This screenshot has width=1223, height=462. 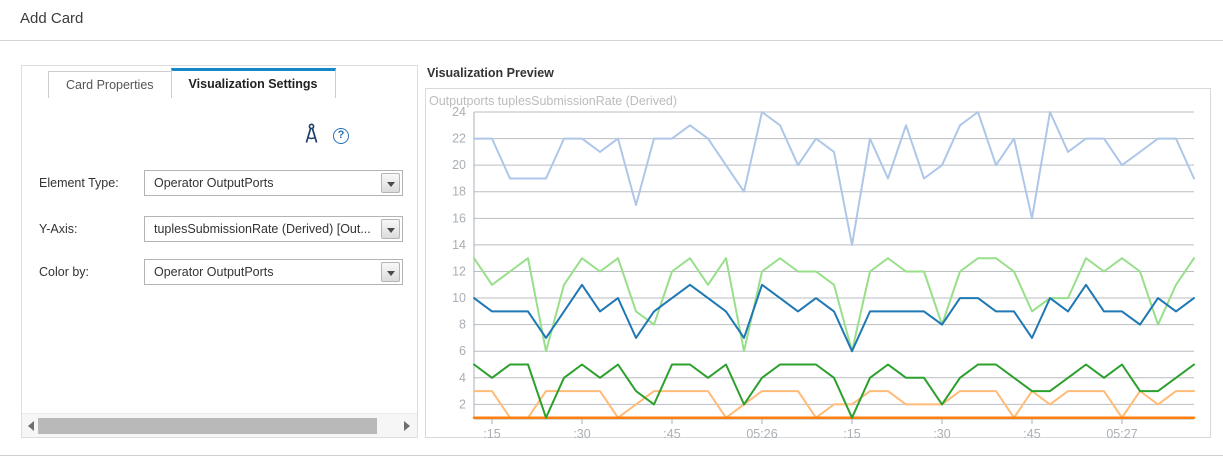 What do you see at coordinates (459, 112) in the screenshot?
I see `svg-text: 24` at bounding box center [459, 112].